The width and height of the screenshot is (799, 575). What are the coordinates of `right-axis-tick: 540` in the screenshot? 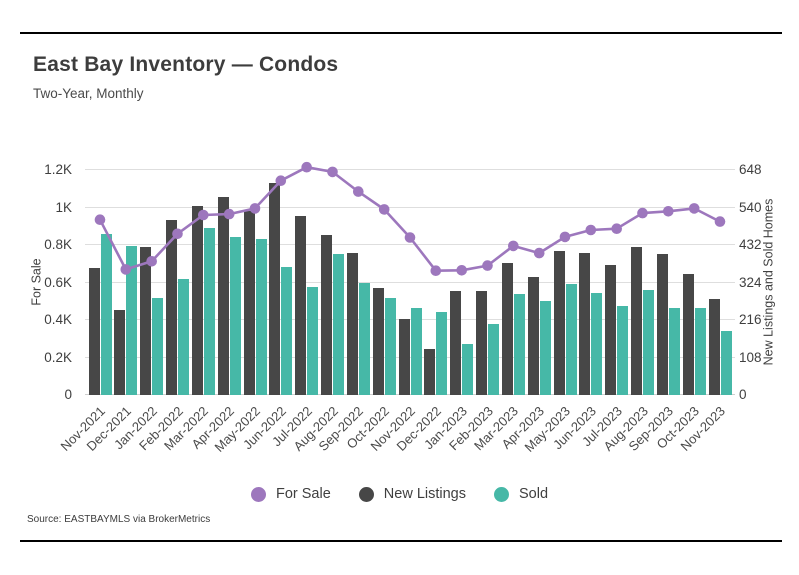 It's located at (750, 207).